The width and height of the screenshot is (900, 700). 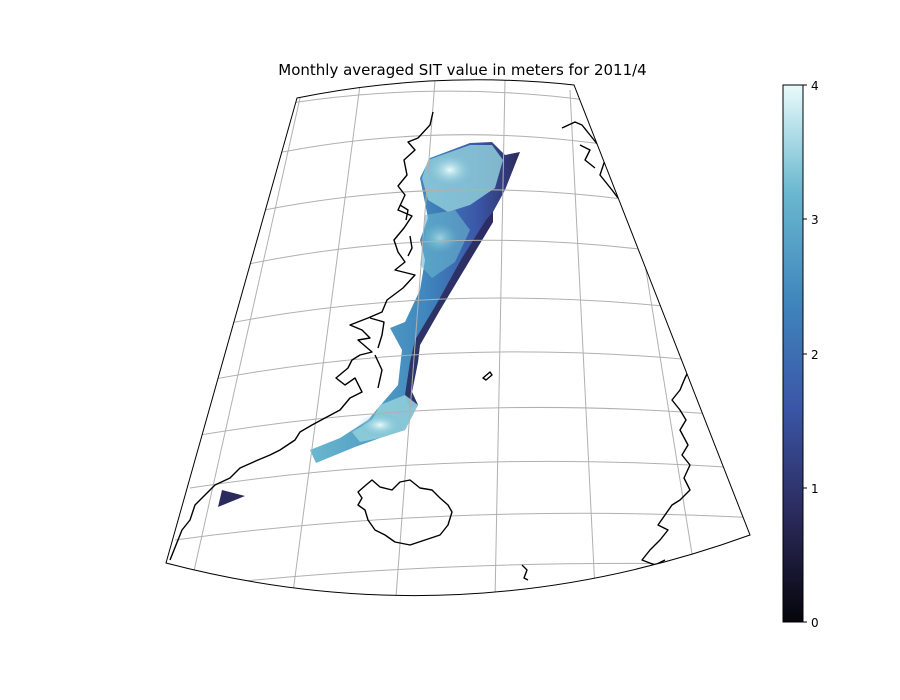 What do you see at coordinates (525, 572) in the screenshot?
I see `faroe-islands` at bounding box center [525, 572].